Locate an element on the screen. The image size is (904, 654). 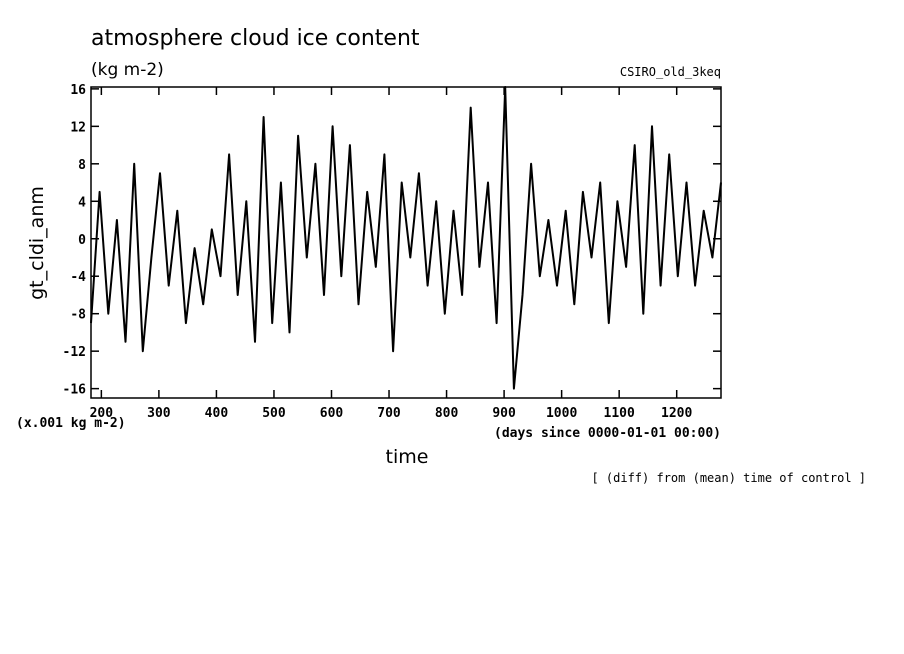
y-tick-label: -12 is located at coordinates (74, 352).